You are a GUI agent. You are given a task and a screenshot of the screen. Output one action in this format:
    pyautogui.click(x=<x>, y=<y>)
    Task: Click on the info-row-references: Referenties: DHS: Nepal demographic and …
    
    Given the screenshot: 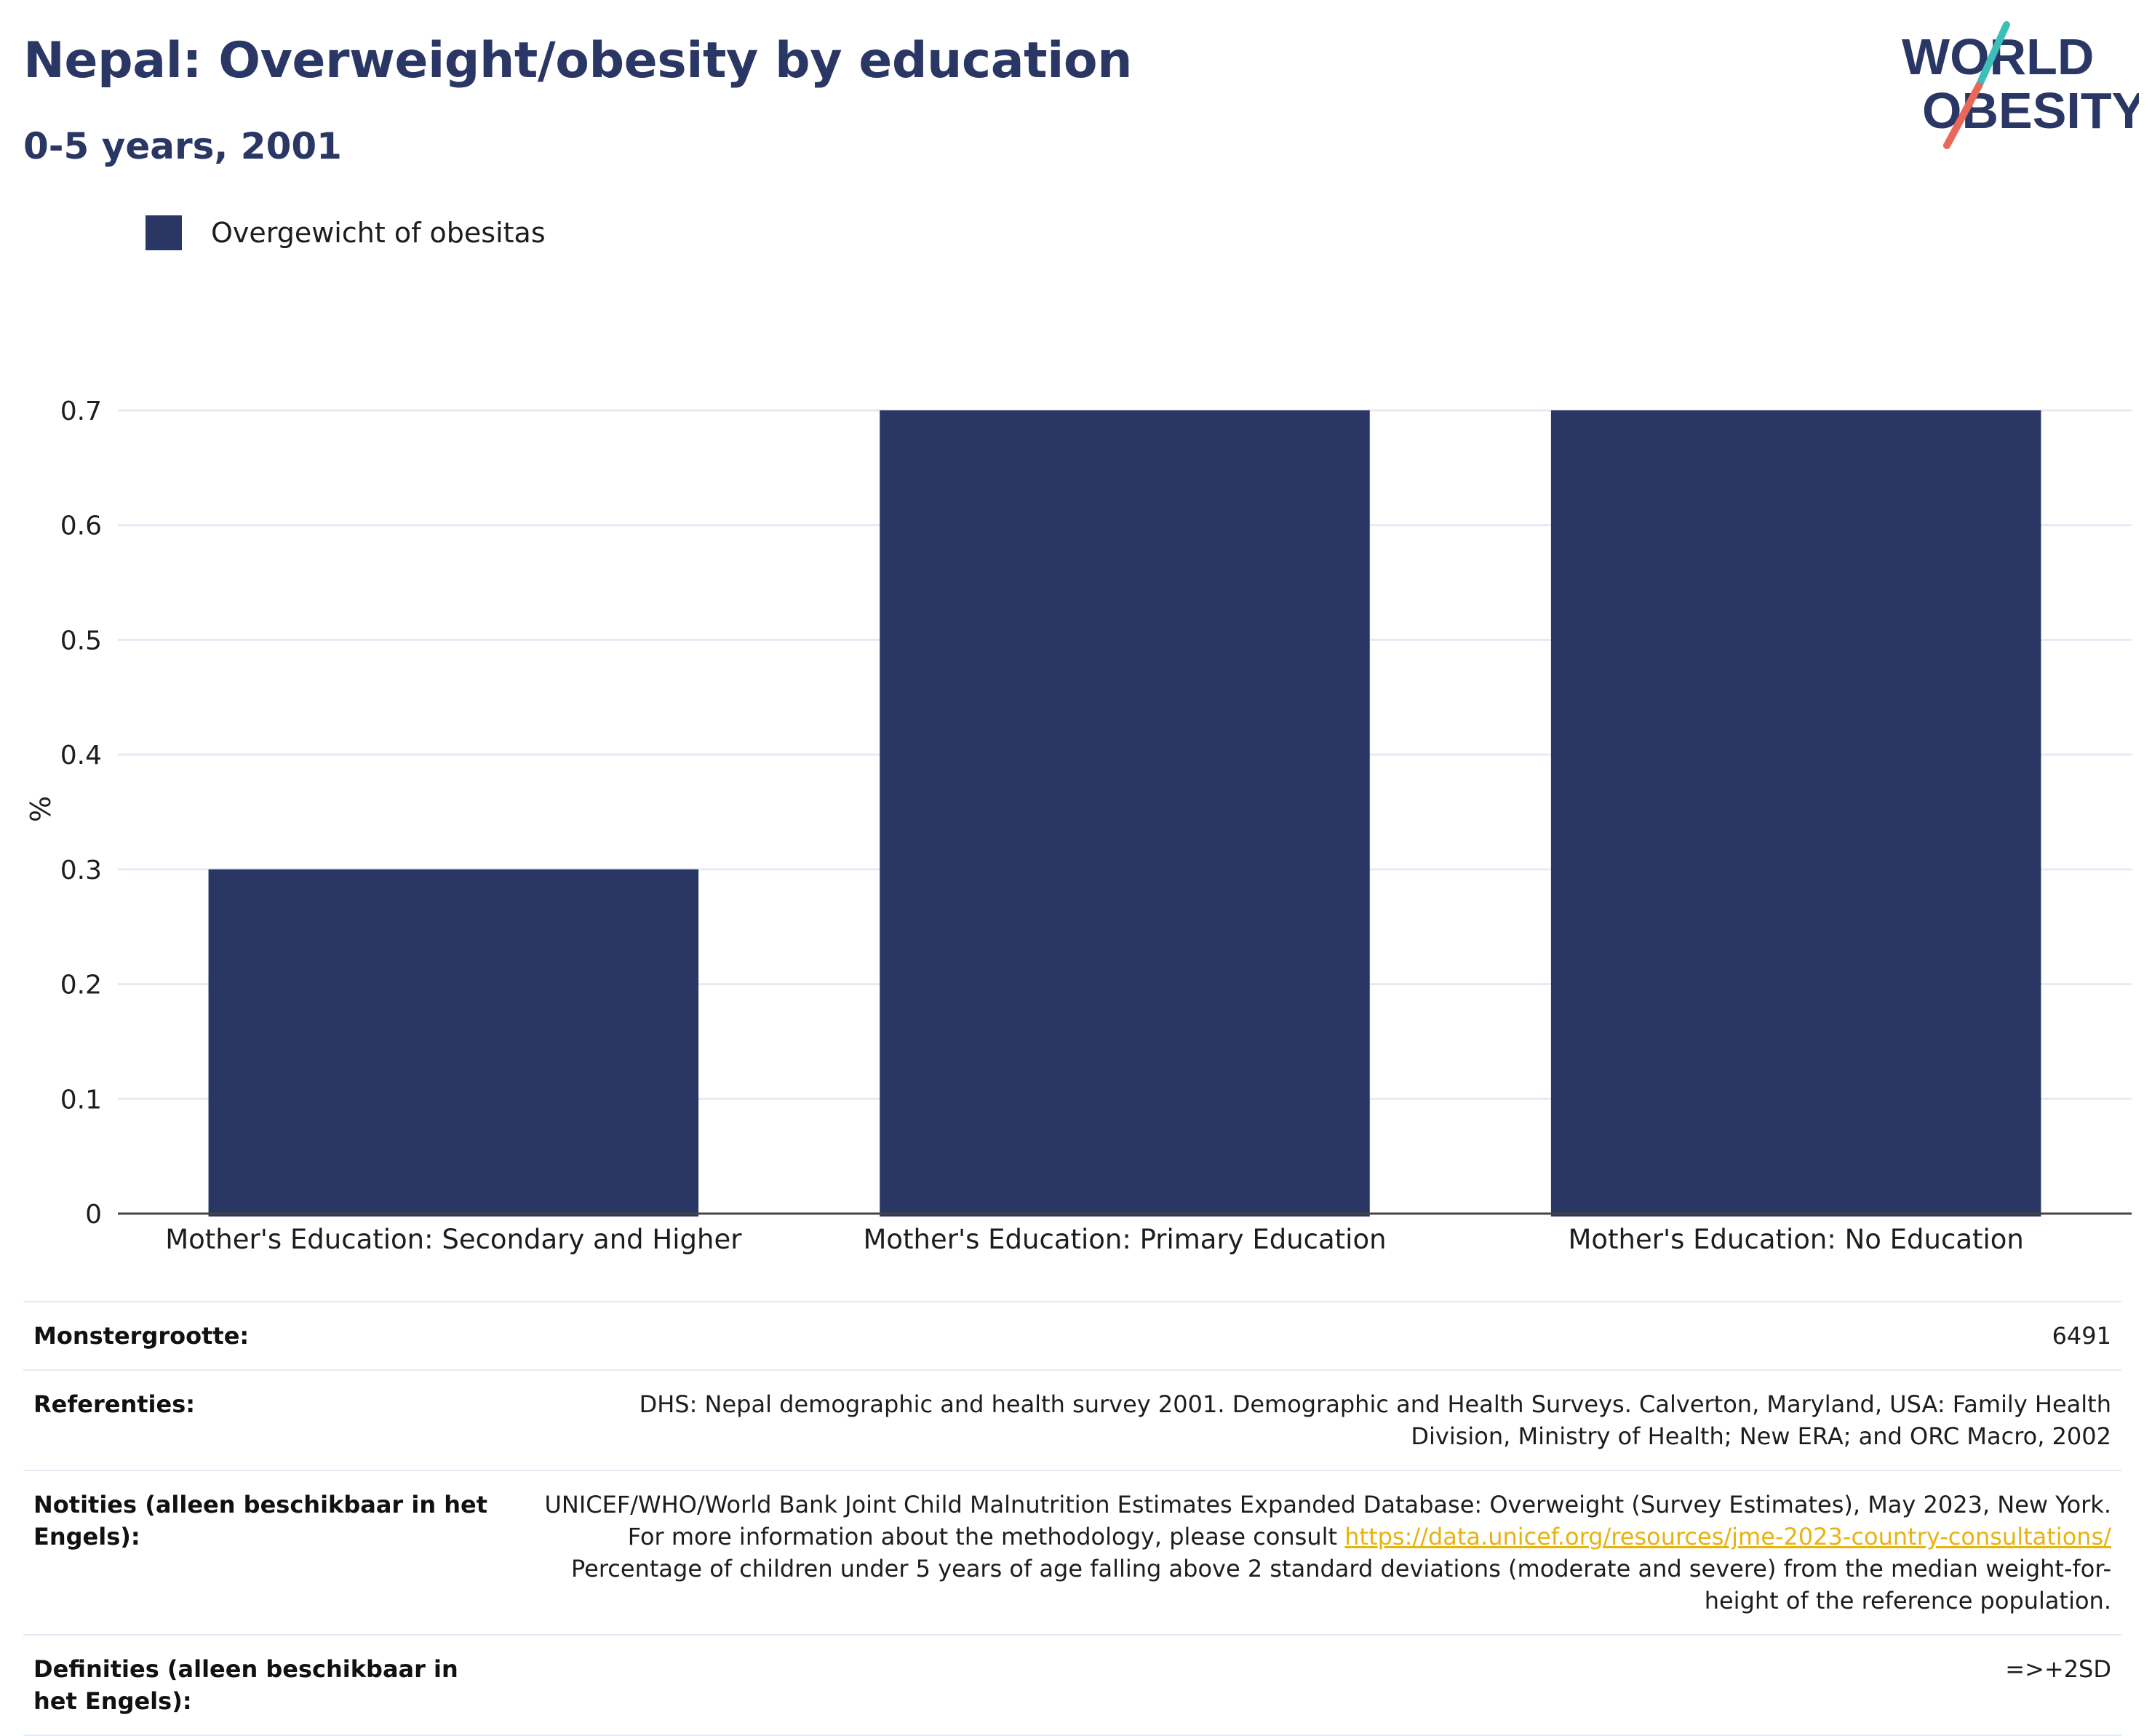 What is the action you would take?
    pyautogui.click(x=1072, y=1419)
    